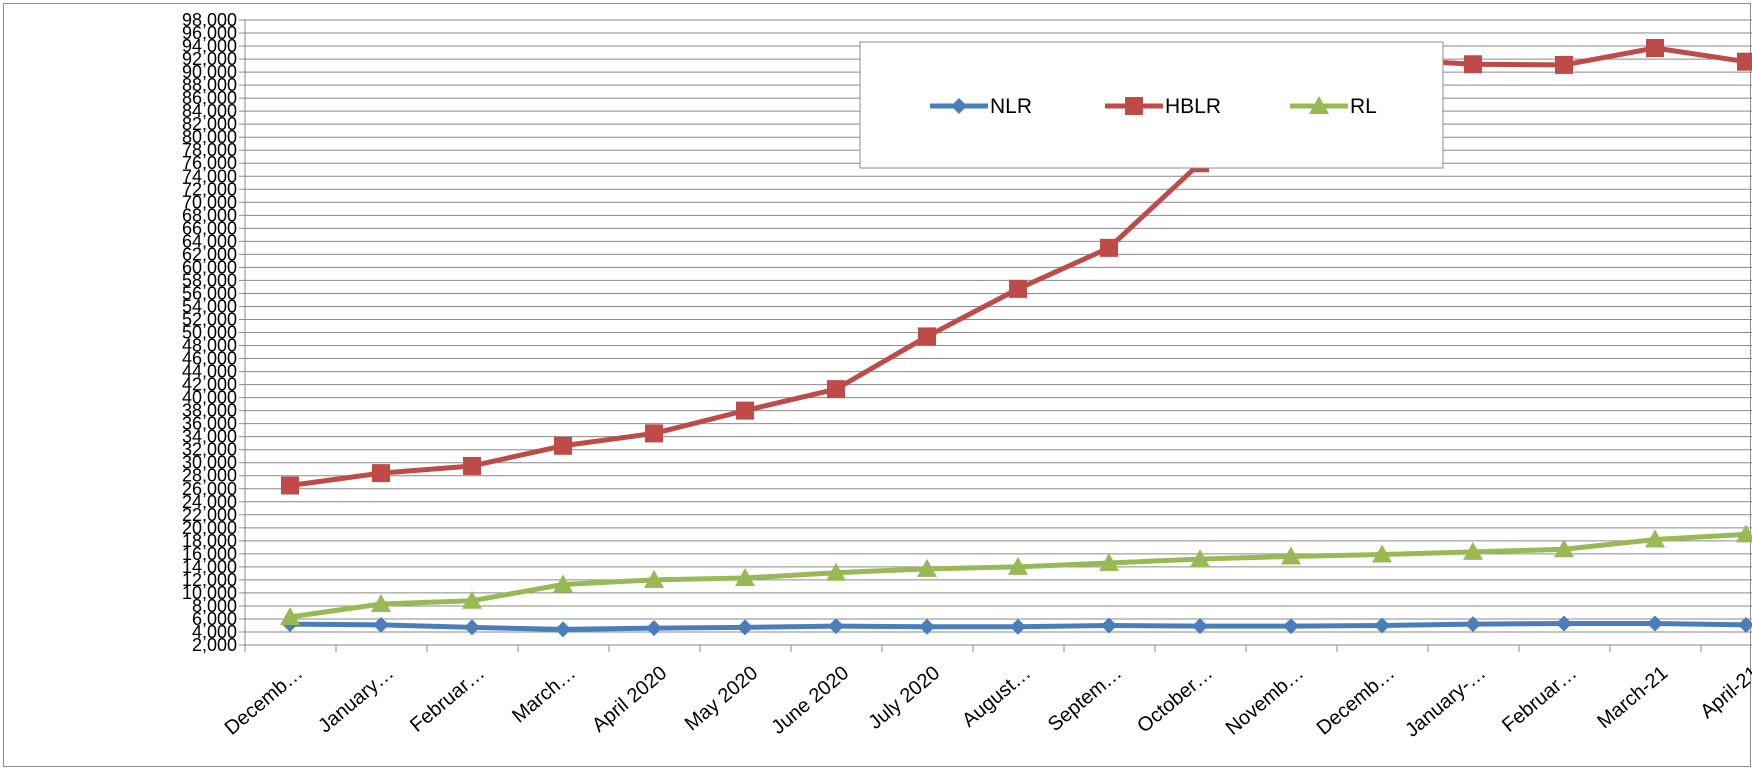 Image resolution: width=1752 pixels, height=770 pixels. I want to click on series-rl, so click(1016, 575).